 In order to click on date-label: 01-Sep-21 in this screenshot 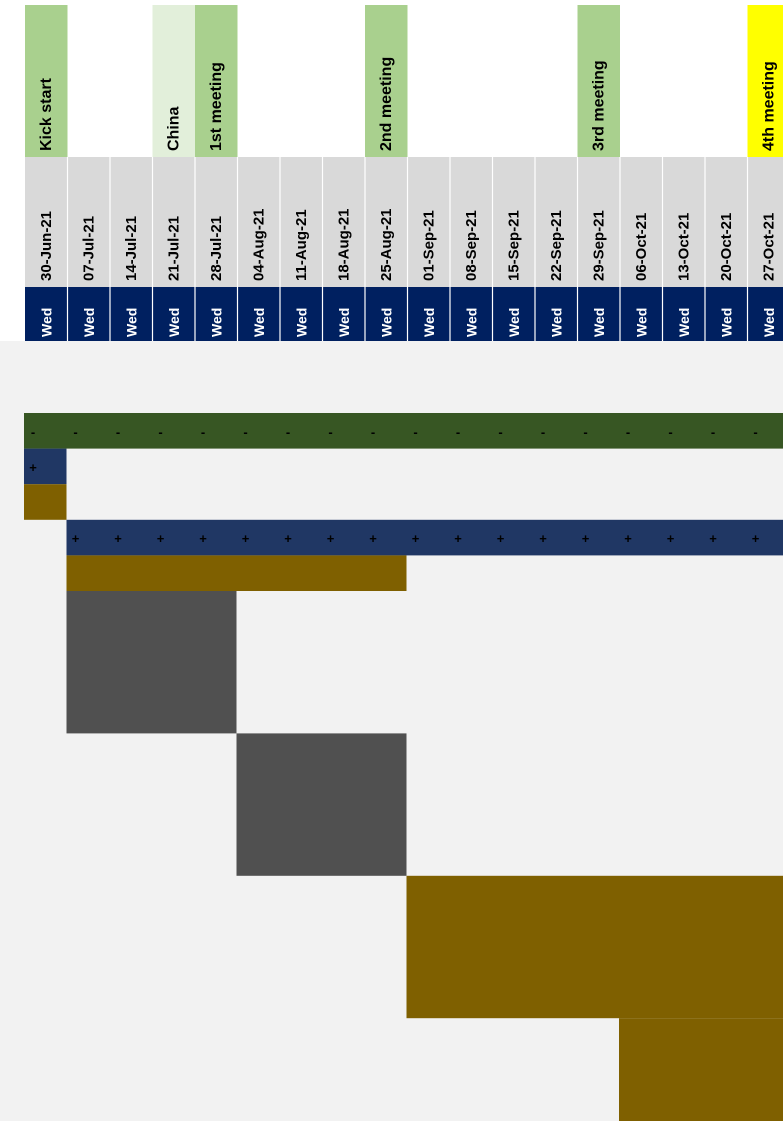, I will do `click(428, 245)`.